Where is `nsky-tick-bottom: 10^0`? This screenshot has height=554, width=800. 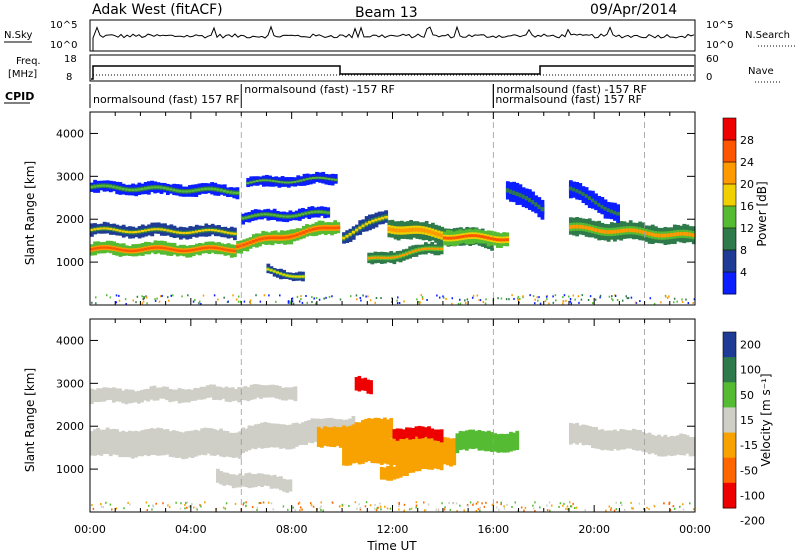 nsky-tick-bottom: 10^0 is located at coordinates (63, 45).